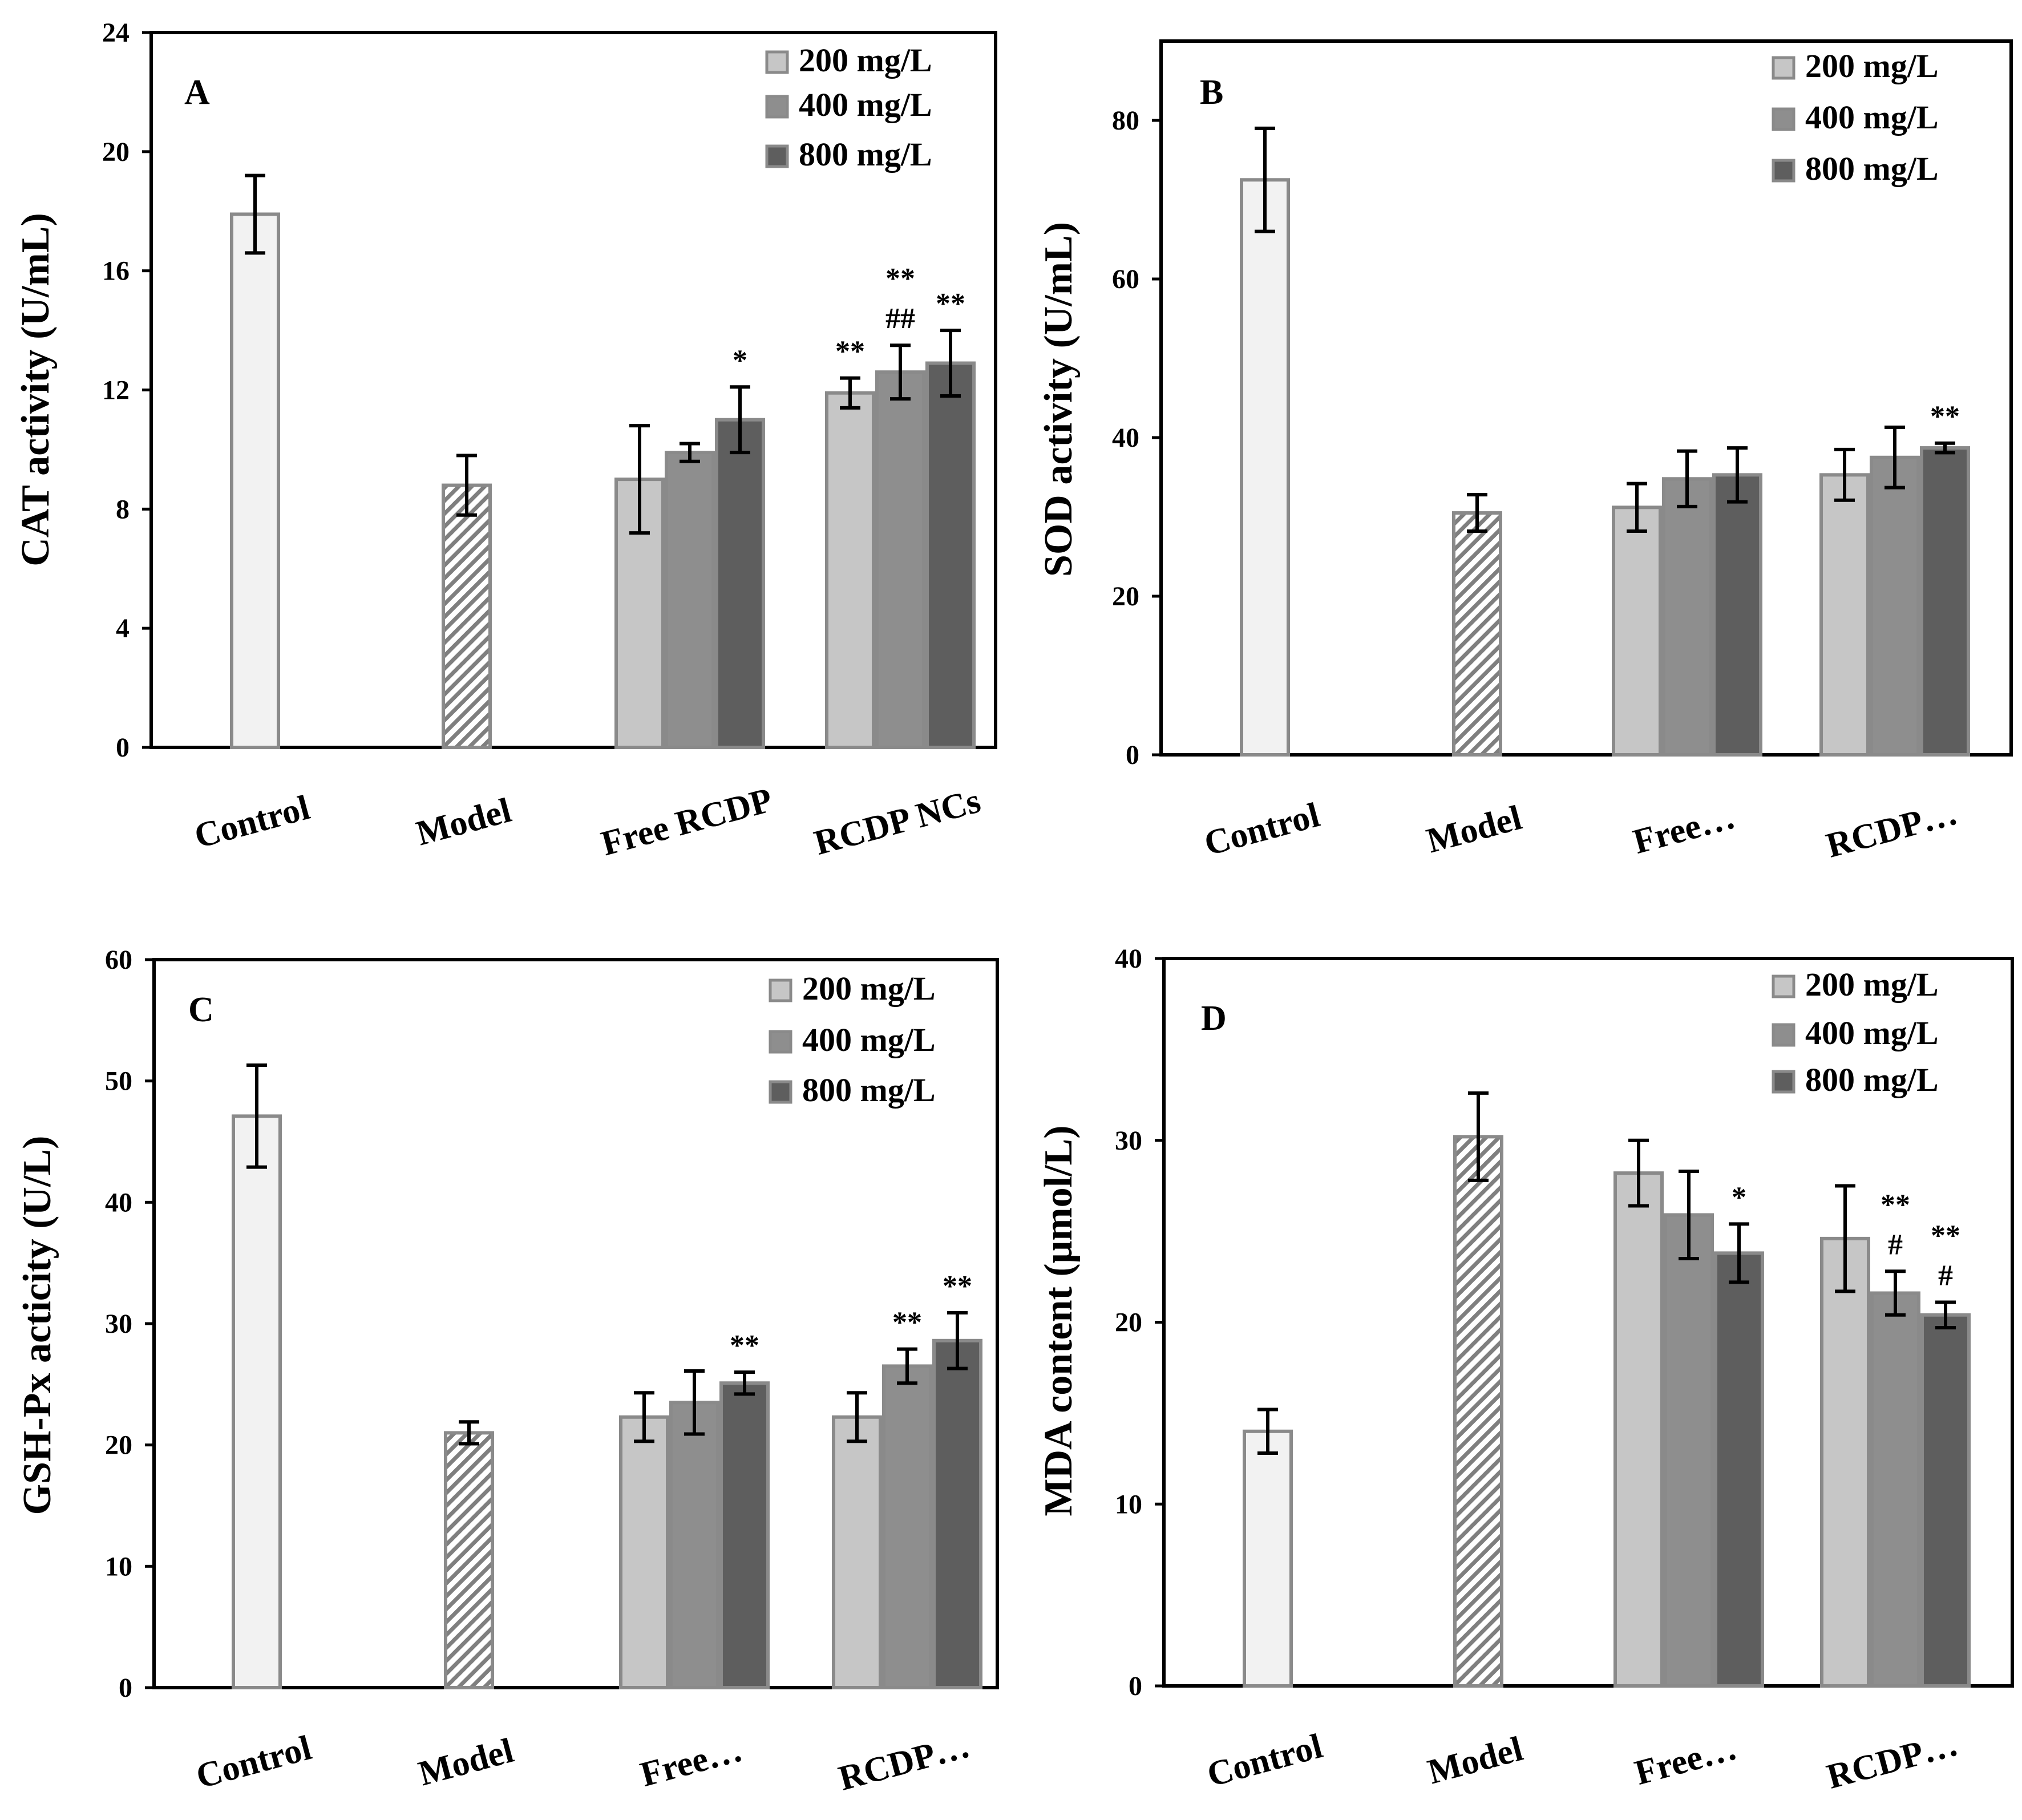  I want to click on y-tick-label: 8, so click(123, 509).